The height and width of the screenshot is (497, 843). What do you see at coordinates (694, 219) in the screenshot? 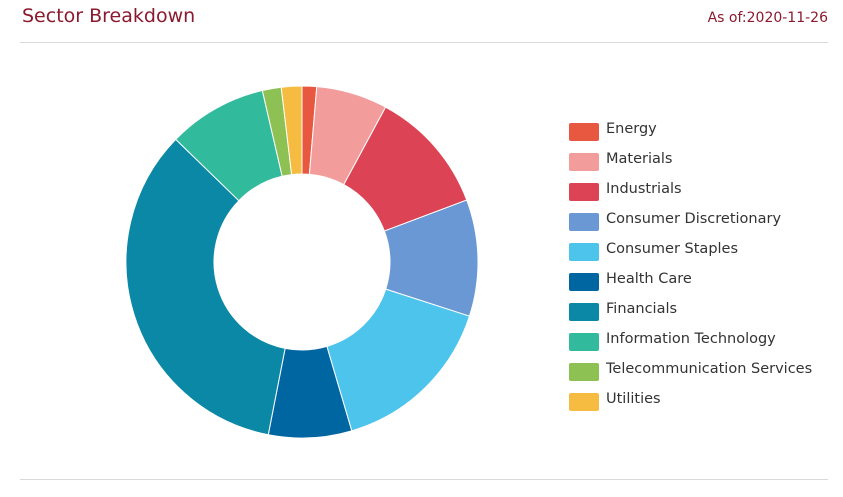
I see `legend-label: Consumer Discretionary` at bounding box center [694, 219].